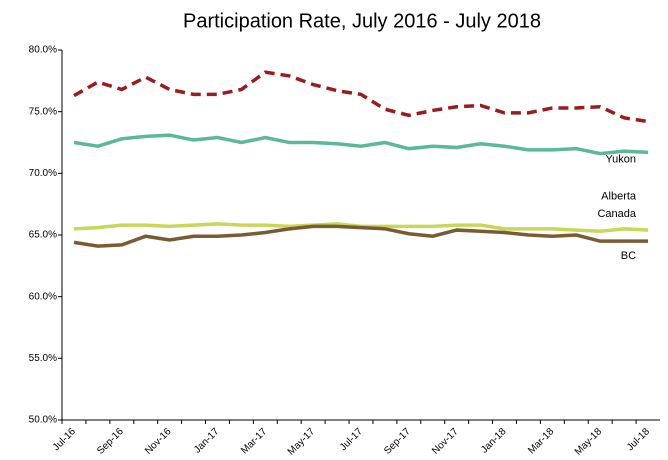  I want to click on x-tick-label: May-18, so click(589, 442).